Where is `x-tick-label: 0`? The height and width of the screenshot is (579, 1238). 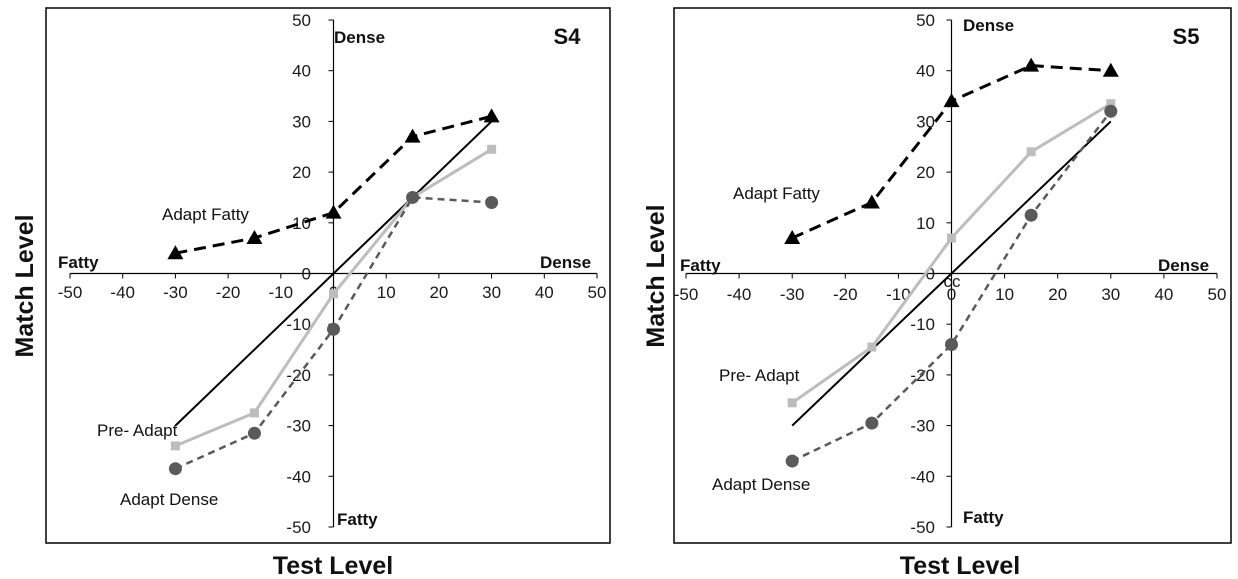
x-tick-label: 0 is located at coordinates (951, 294).